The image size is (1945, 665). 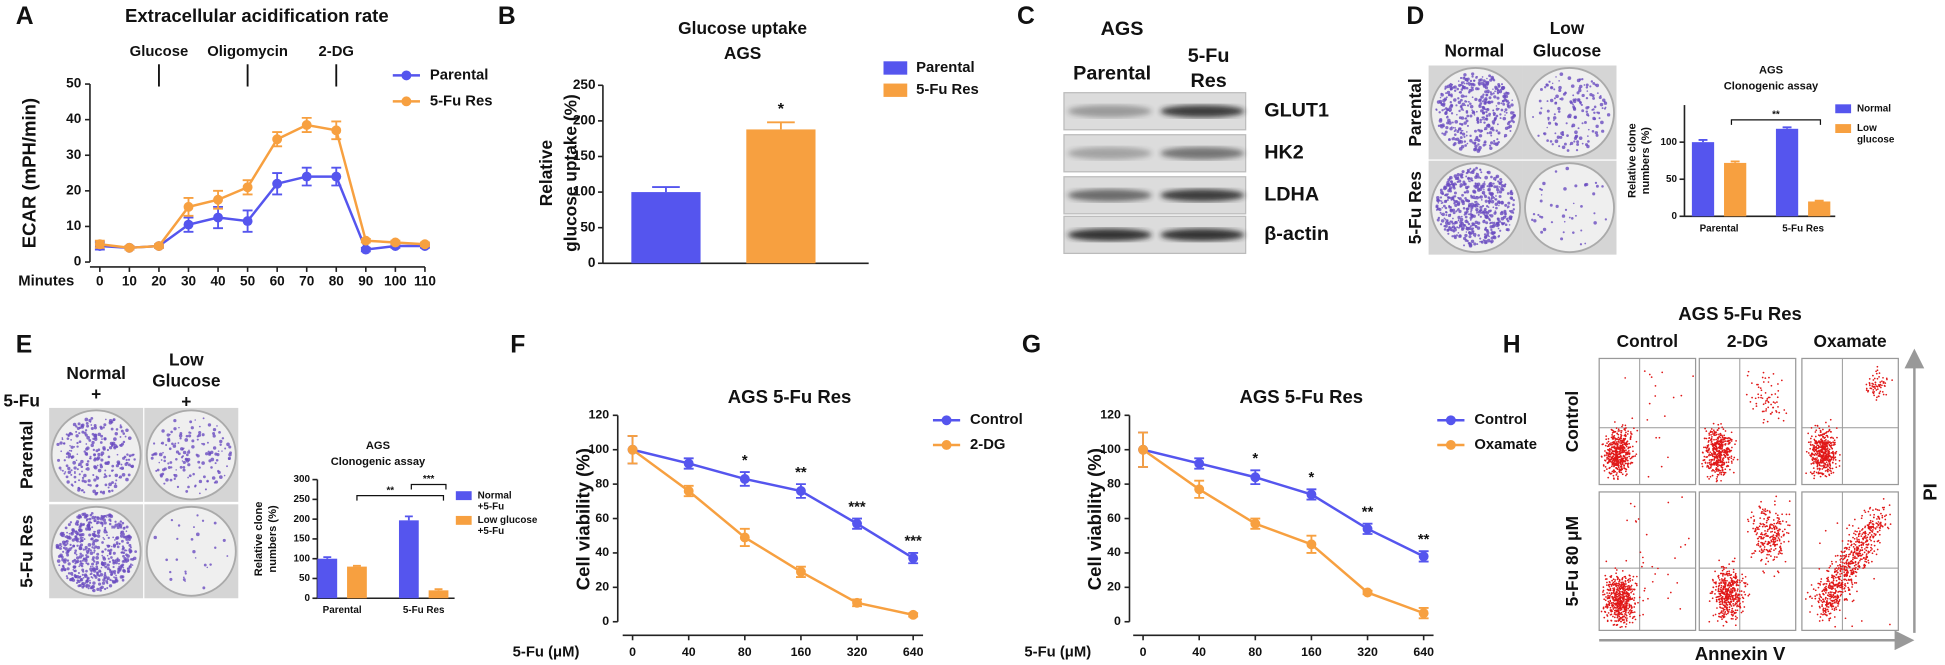 What do you see at coordinates (301, 519) in the screenshot?
I see `y-tick-label: 200` at bounding box center [301, 519].